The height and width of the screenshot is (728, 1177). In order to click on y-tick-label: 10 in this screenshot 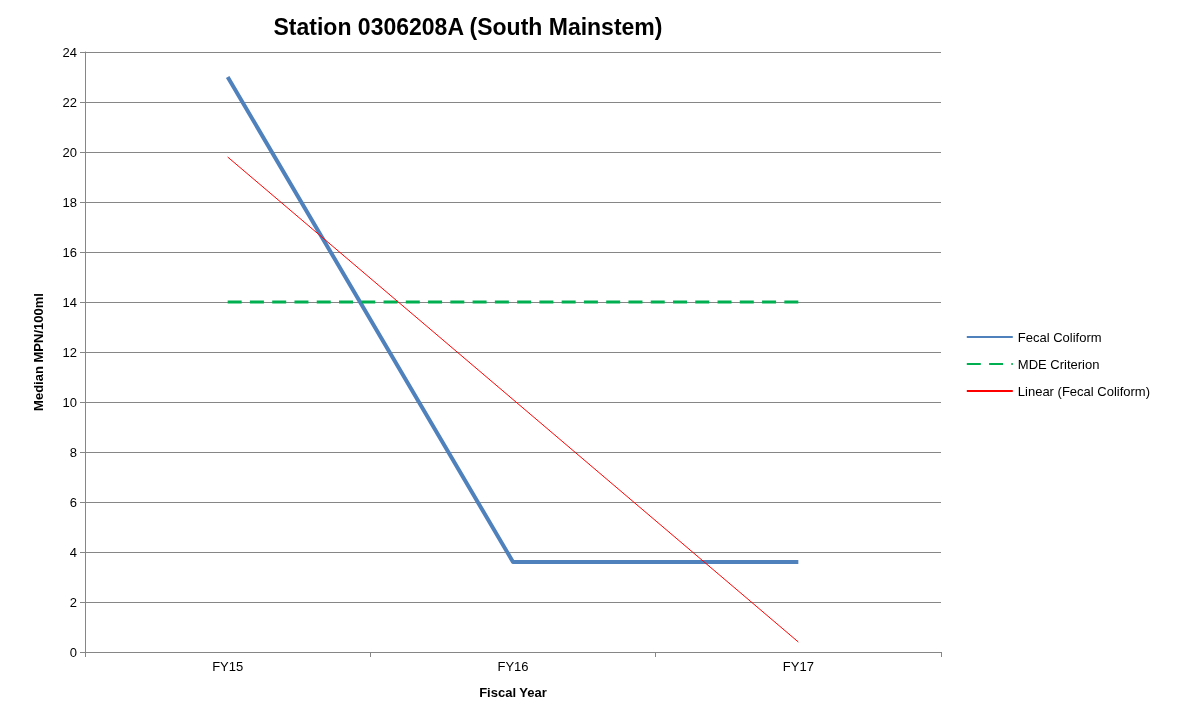, I will do `click(69, 402)`.